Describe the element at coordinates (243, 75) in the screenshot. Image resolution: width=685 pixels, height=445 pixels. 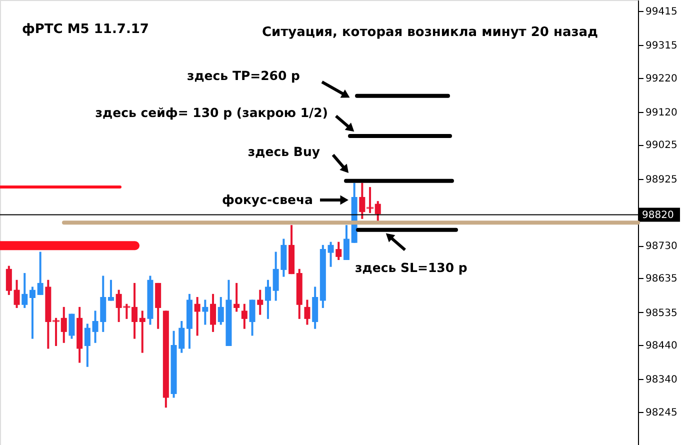
I see `annotation: здесь TP=260 р` at that location.